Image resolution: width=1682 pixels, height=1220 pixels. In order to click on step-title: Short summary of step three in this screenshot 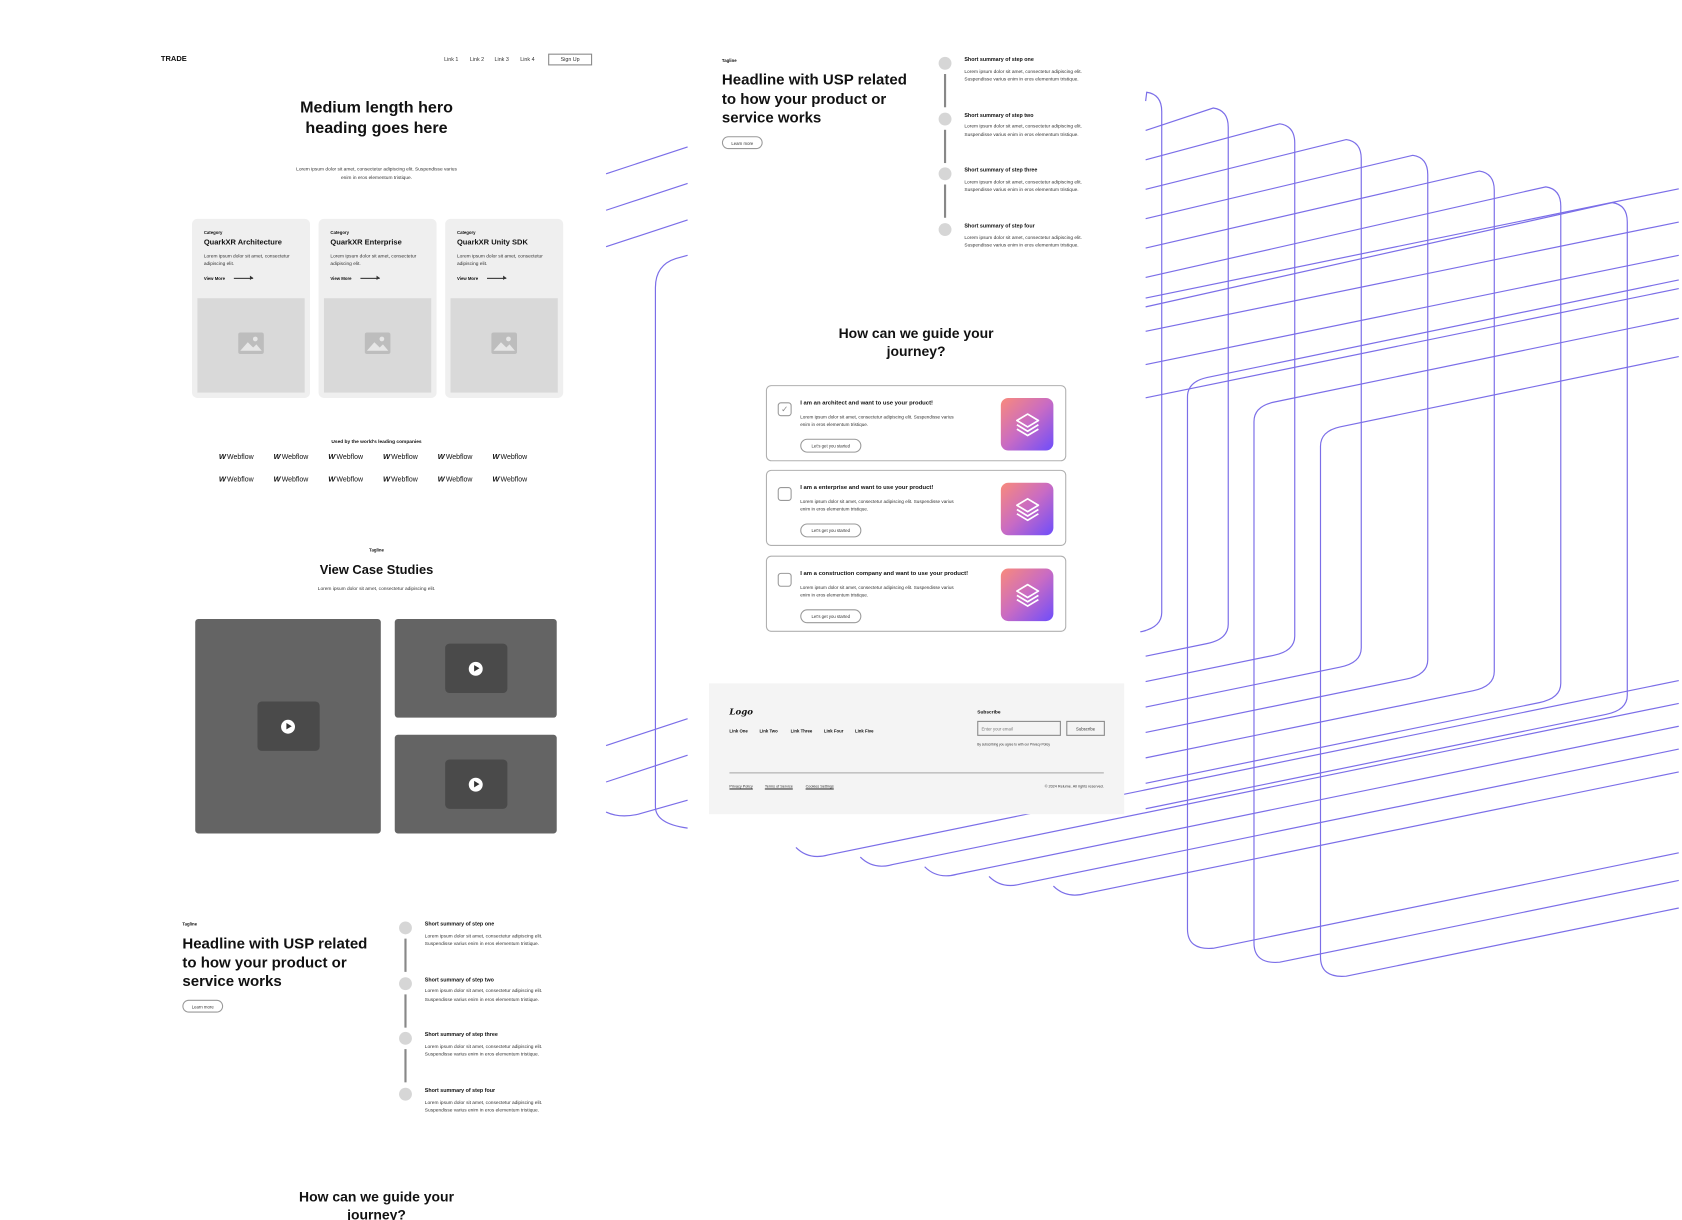, I will do `click(461, 1035)`.